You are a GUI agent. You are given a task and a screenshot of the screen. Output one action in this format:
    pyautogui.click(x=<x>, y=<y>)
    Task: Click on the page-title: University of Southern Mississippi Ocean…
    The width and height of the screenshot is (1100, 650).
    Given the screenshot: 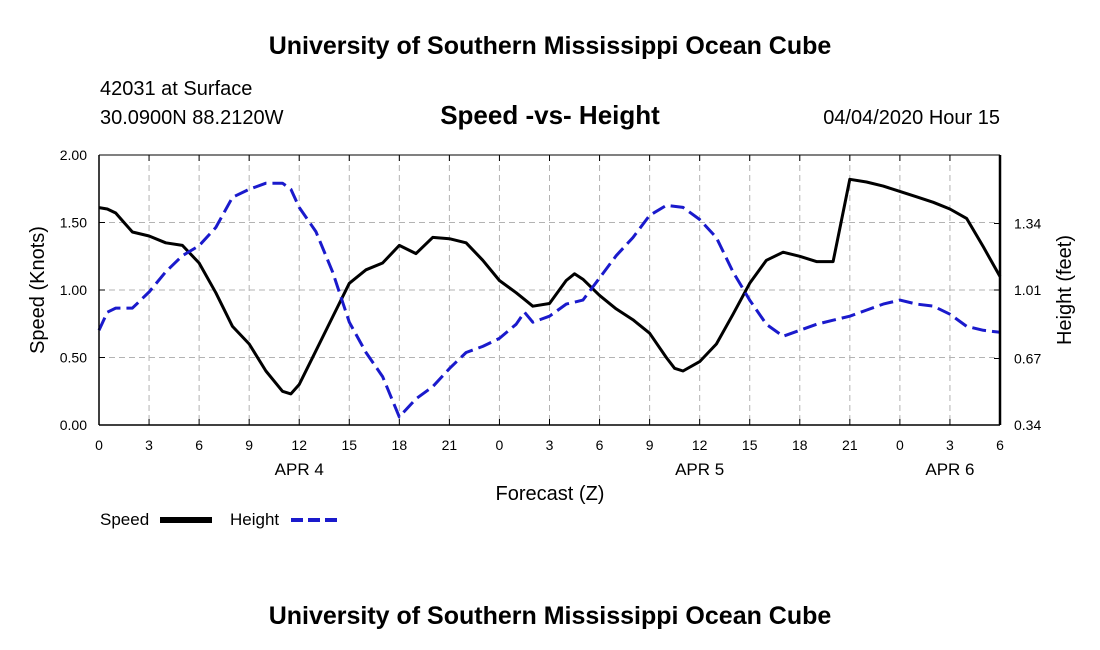 What is the action you would take?
    pyautogui.click(x=550, y=46)
    